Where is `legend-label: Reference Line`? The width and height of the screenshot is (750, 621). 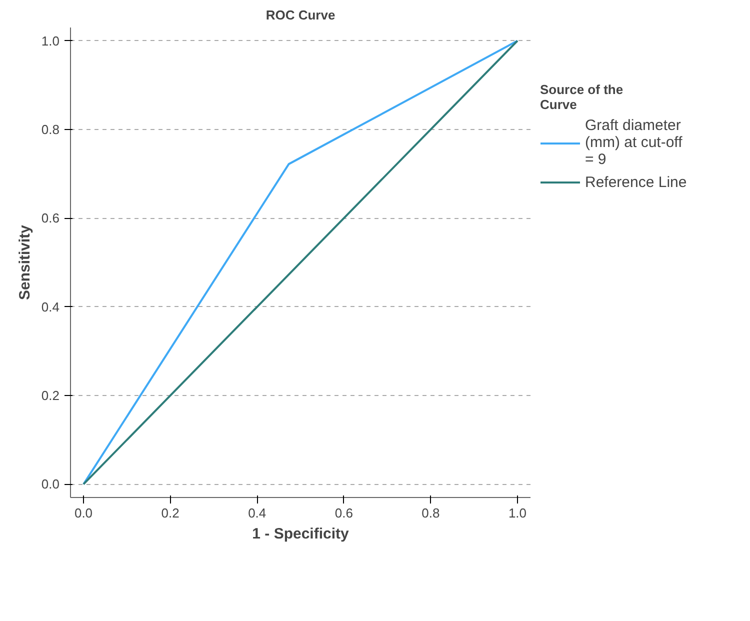 legend-label: Reference Line is located at coordinates (636, 182).